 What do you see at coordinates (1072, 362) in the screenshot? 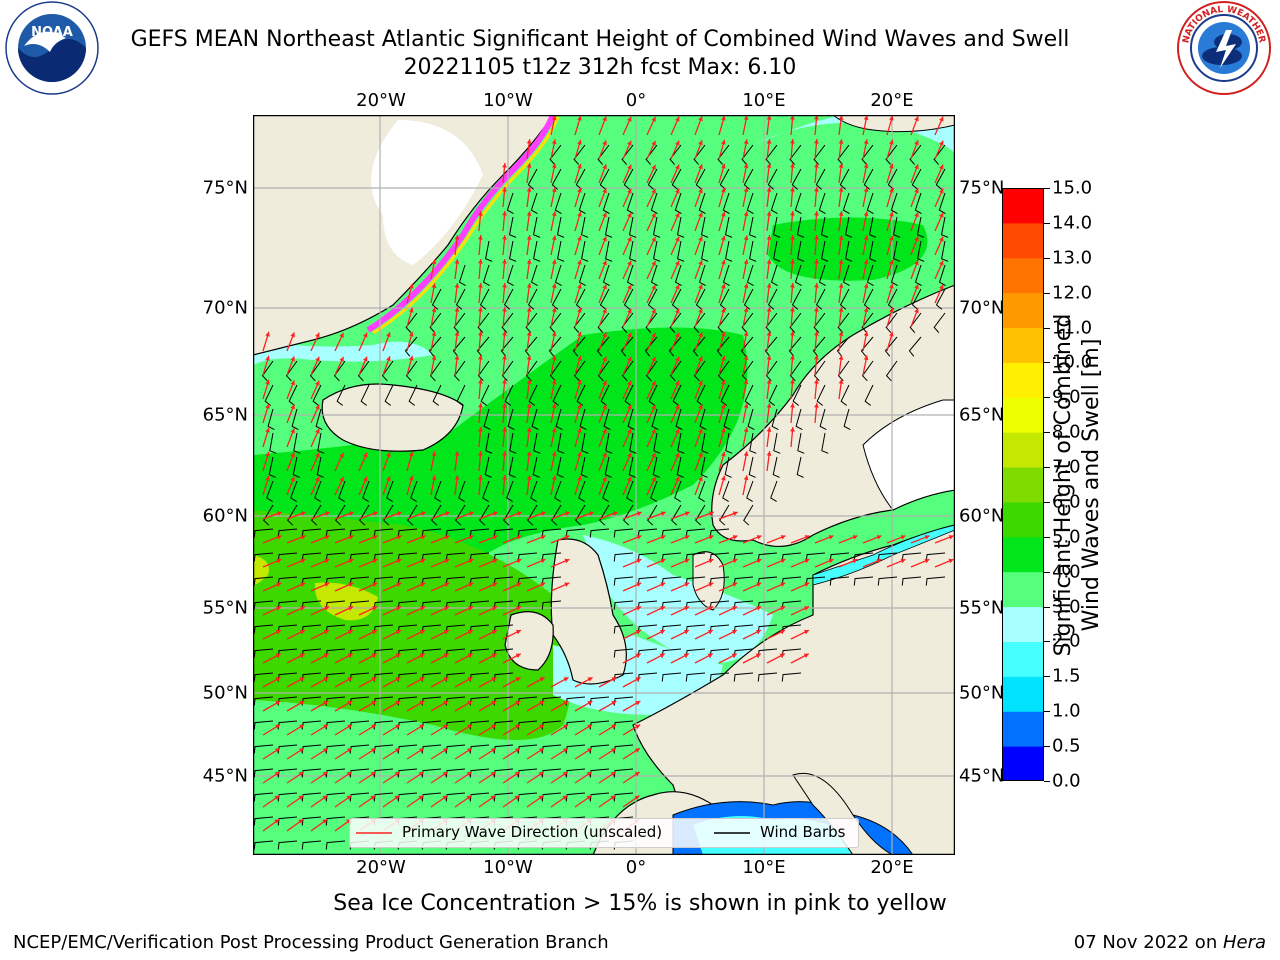
I see `colorbar-tick-label: 10.0` at bounding box center [1072, 362].